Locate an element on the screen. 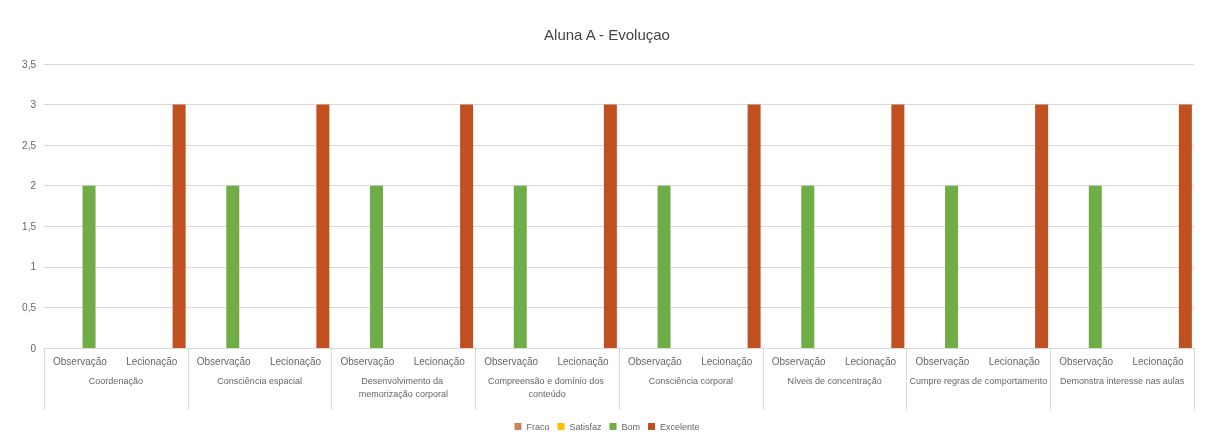  text: Cumpre regras de comportamento is located at coordinates (978, 380).